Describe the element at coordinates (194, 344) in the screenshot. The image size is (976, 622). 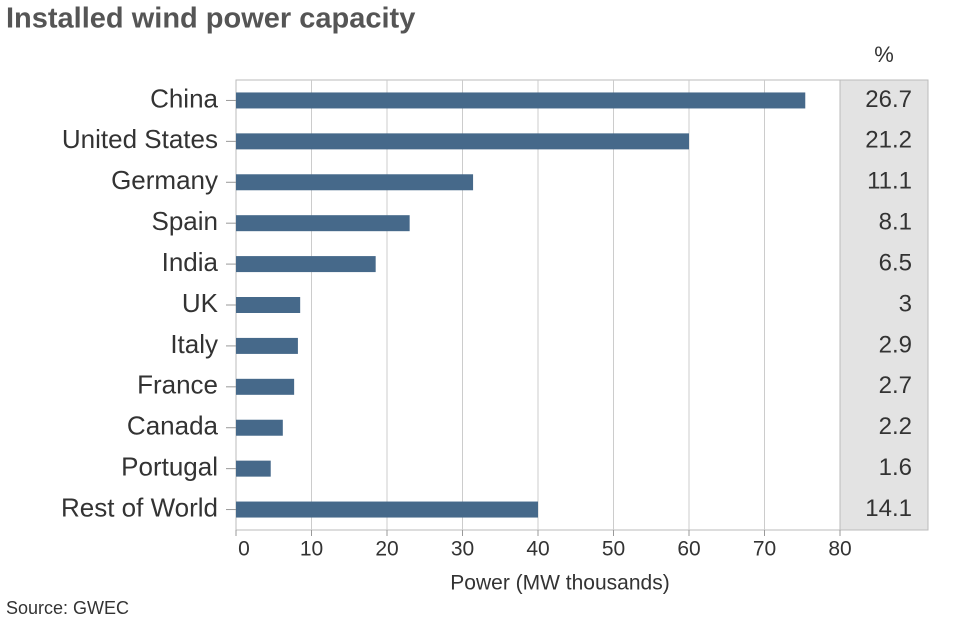
I see `y-tick-label: Italy` at that location.